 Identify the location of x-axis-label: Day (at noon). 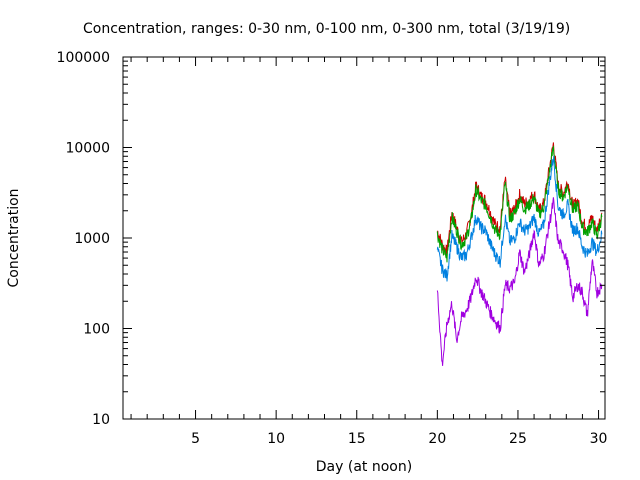
(364, 467).